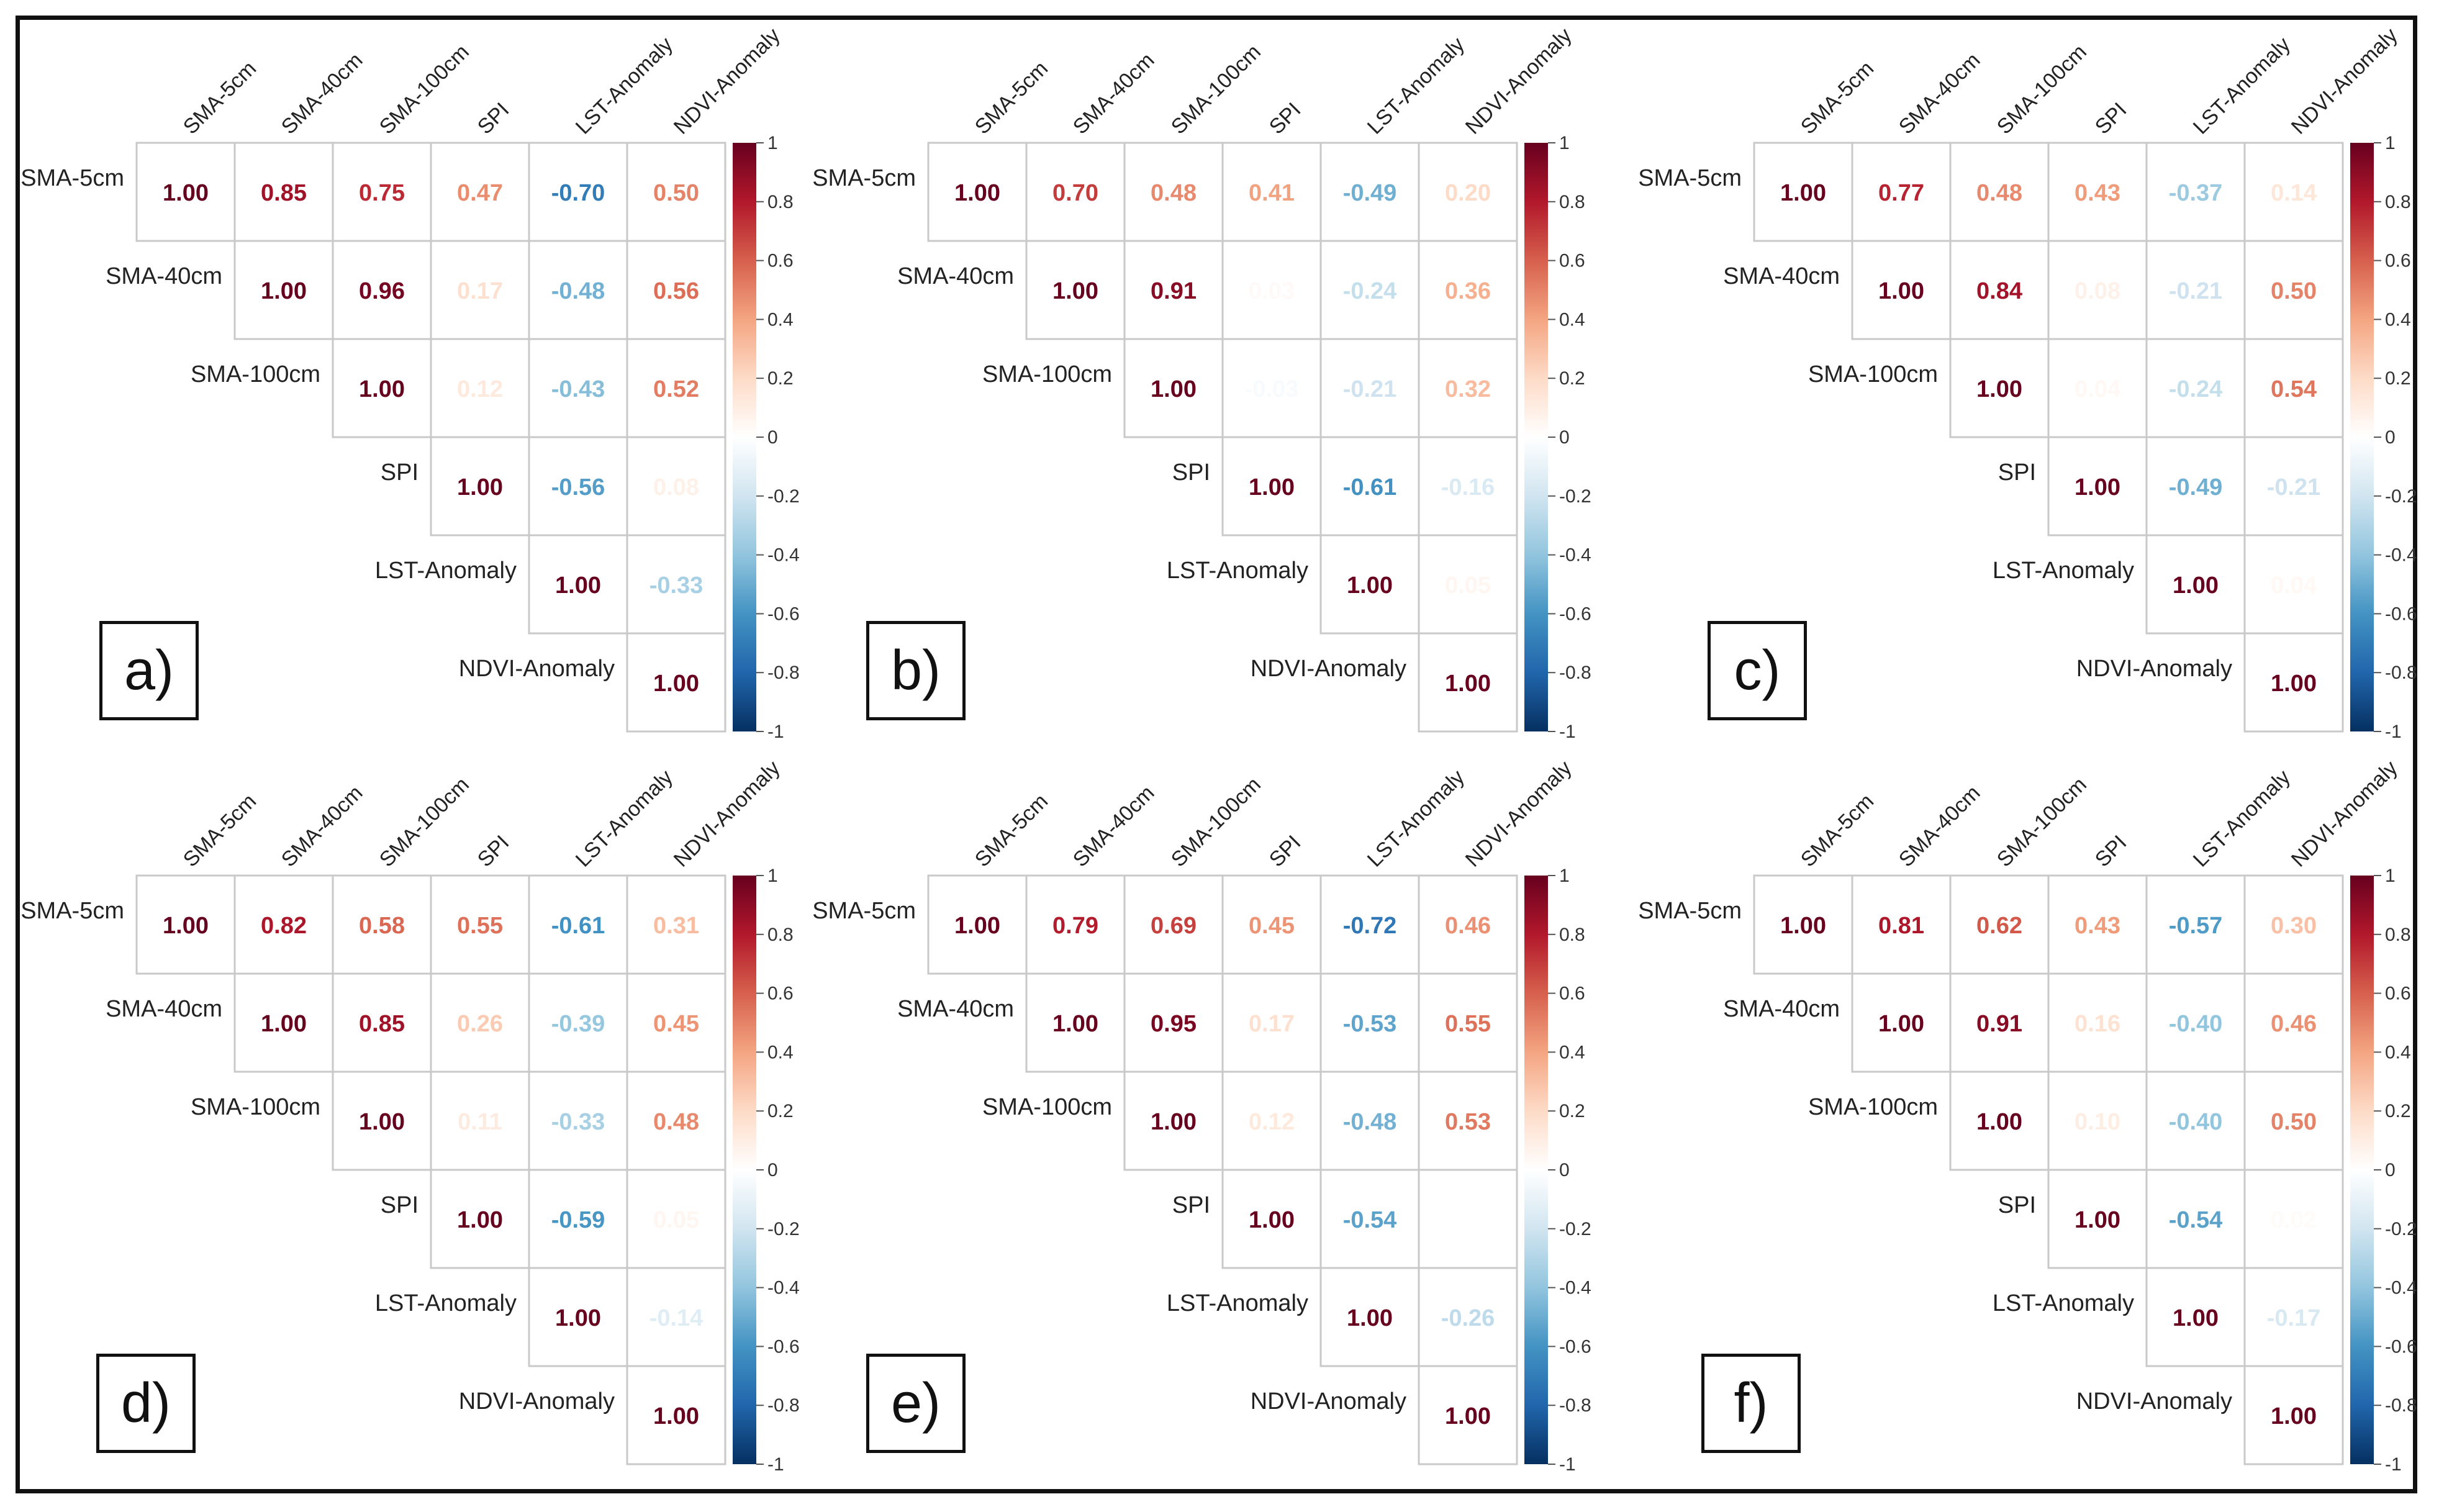  What do you see at coordinates (1901, 193) in the screenshot?
I see `coefficient-value: 0.77` at bounding box center [1901, 193].